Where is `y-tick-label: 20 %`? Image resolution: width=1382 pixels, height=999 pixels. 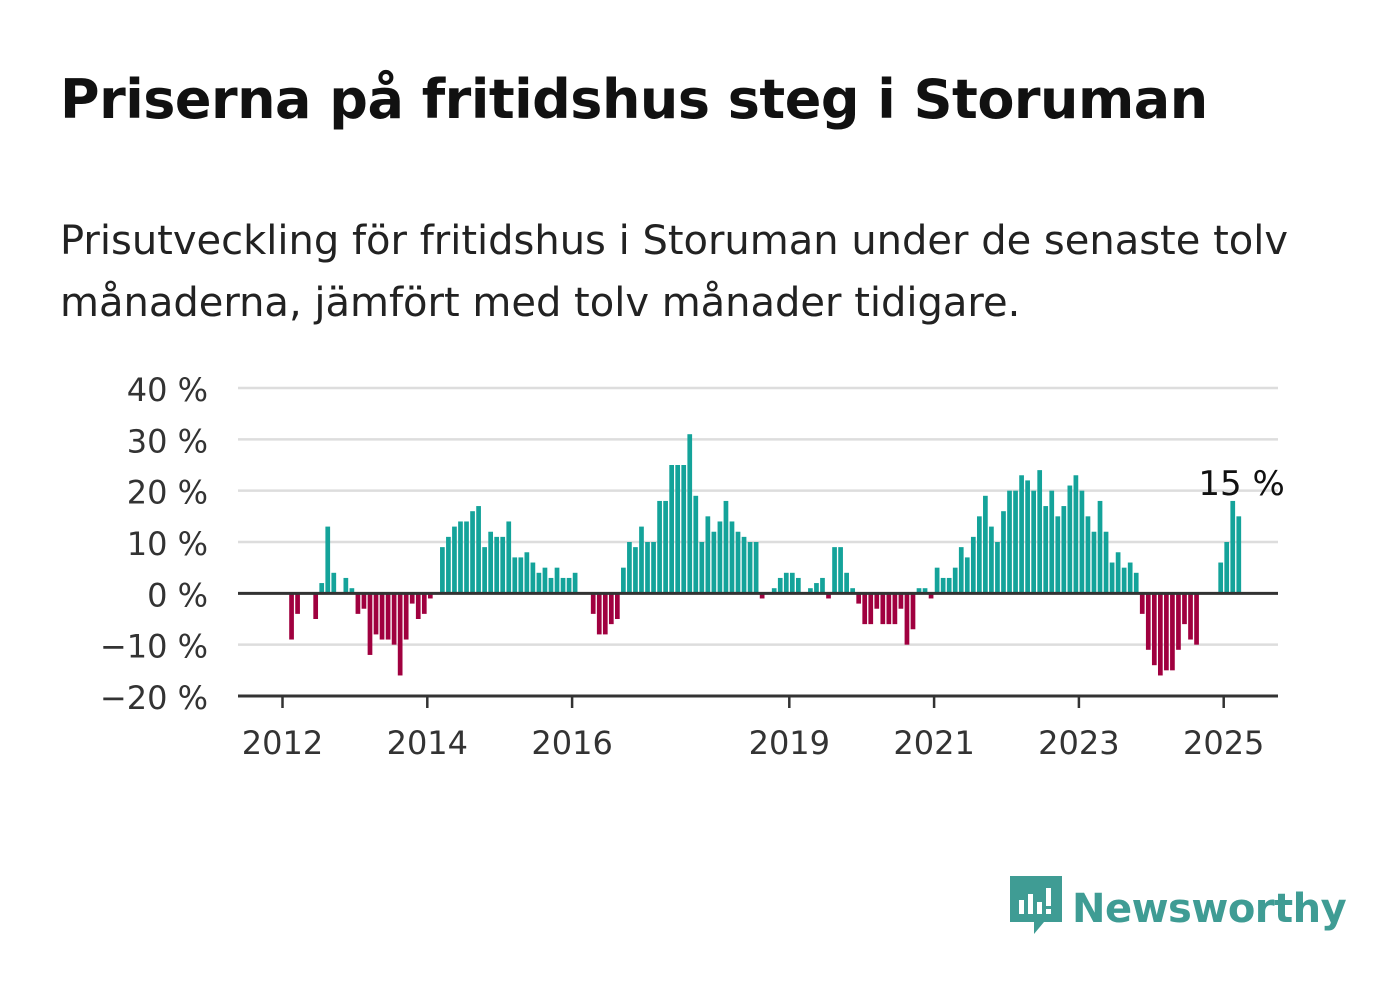 y-tick-label: 20 % is located at coordinates (167, 493).